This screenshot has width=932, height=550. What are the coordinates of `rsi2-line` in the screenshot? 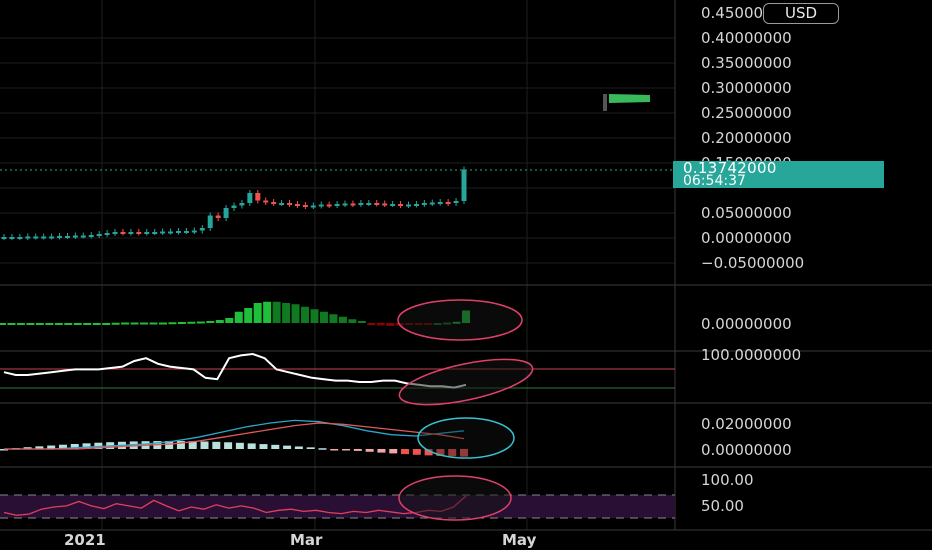 It's located at (235, 505).